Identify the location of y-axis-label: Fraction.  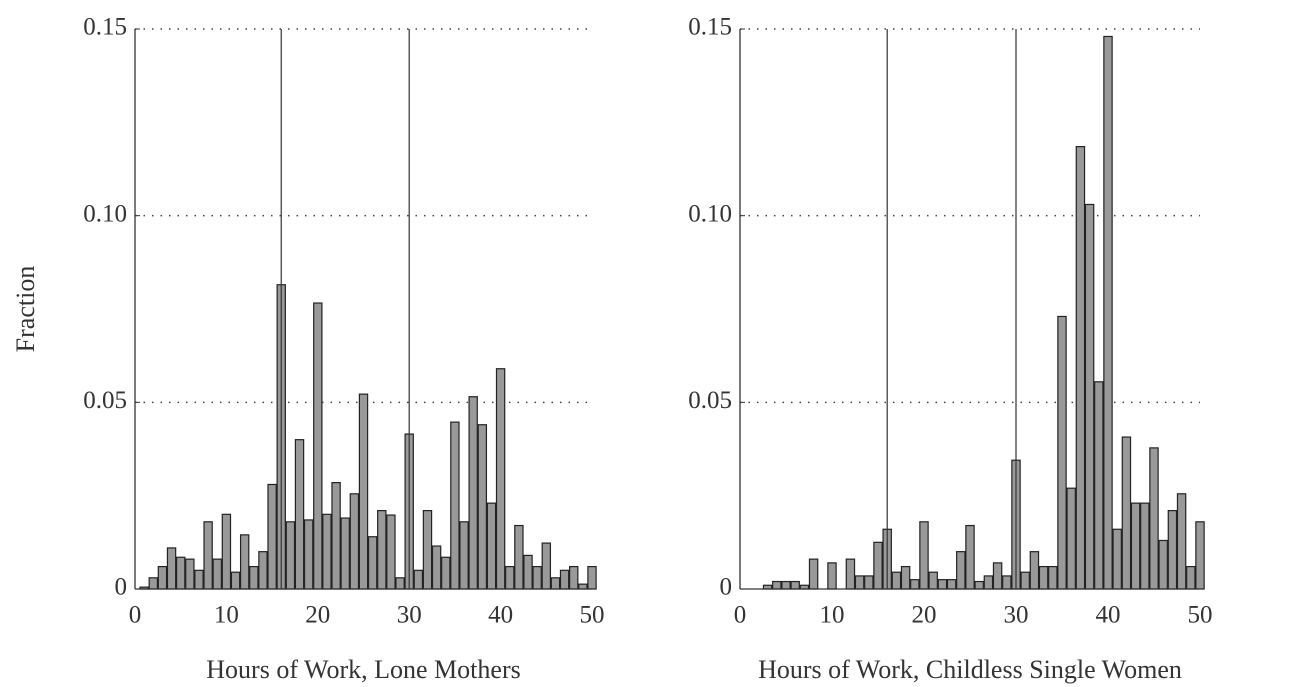
(25, 309).